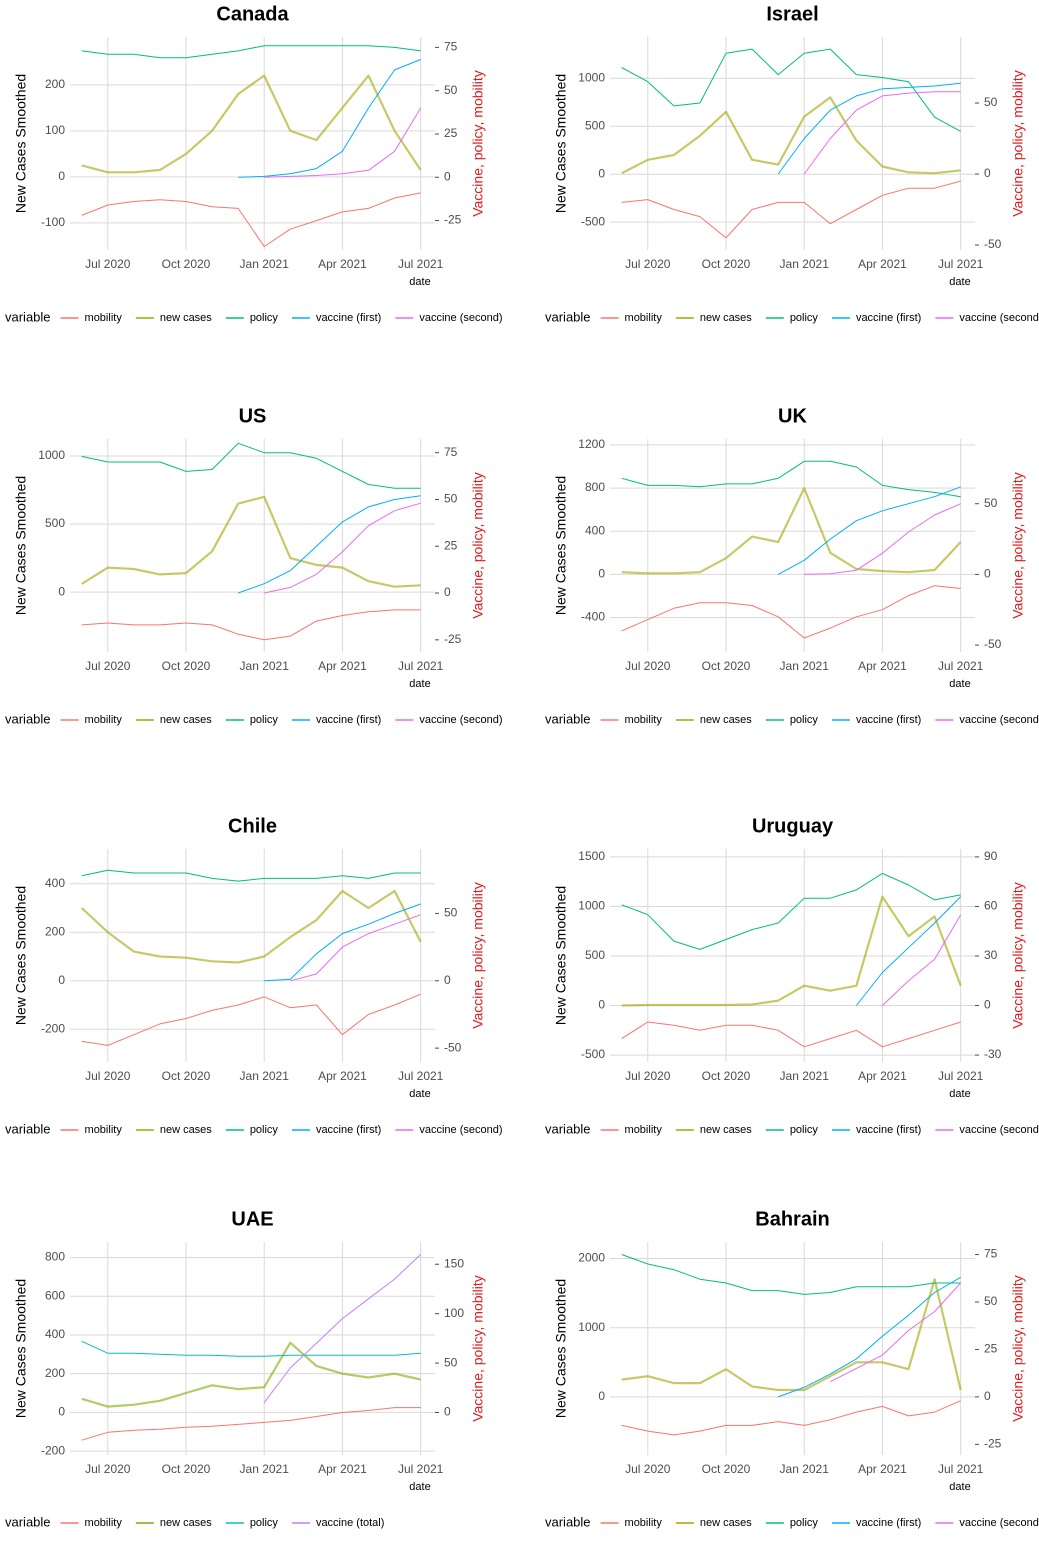 The height and width of the screenshot is (1549, 1039). I want to click on y2-tick-label: 0, so click(987, 173).